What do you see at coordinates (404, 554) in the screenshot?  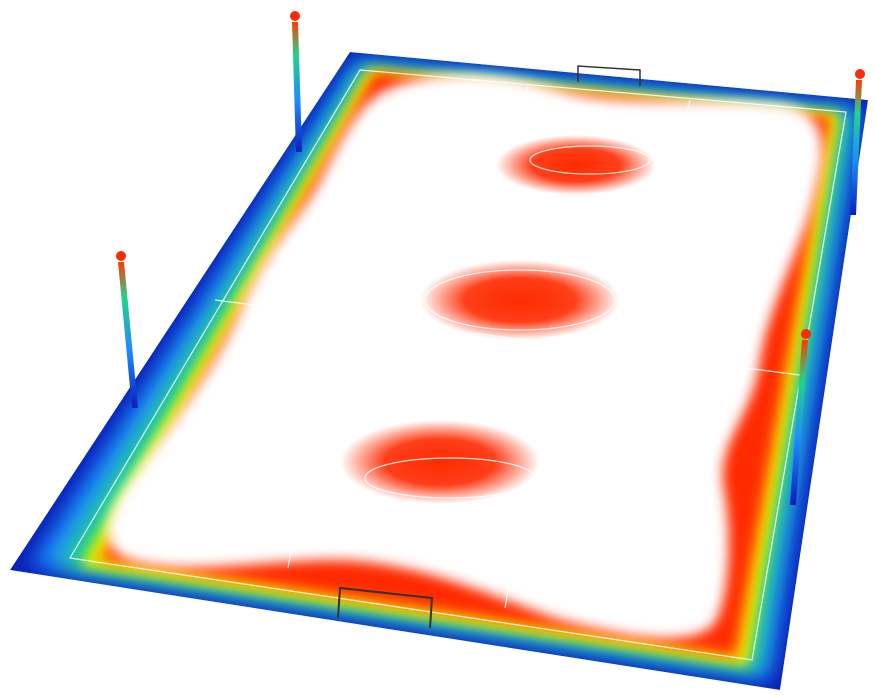 I see `penalty-box-bottom` at bounding box center [404, 554].